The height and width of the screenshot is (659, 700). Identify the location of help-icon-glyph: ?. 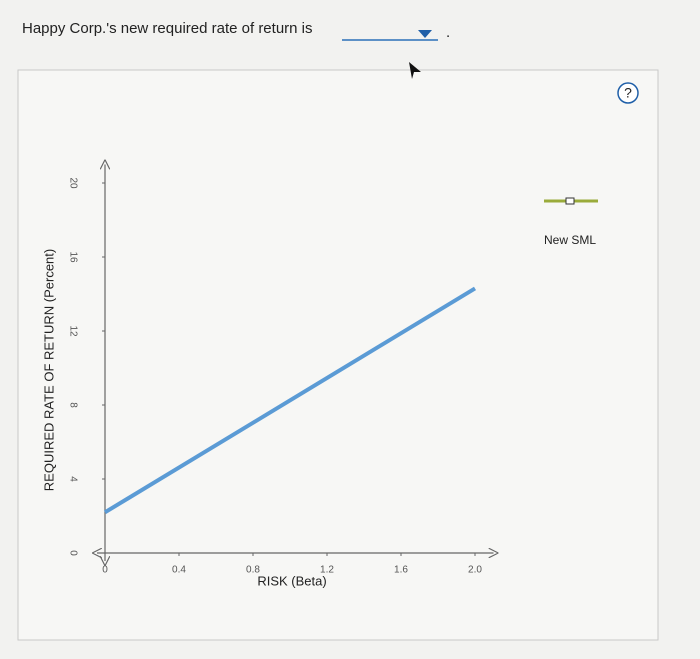
(628, 93).